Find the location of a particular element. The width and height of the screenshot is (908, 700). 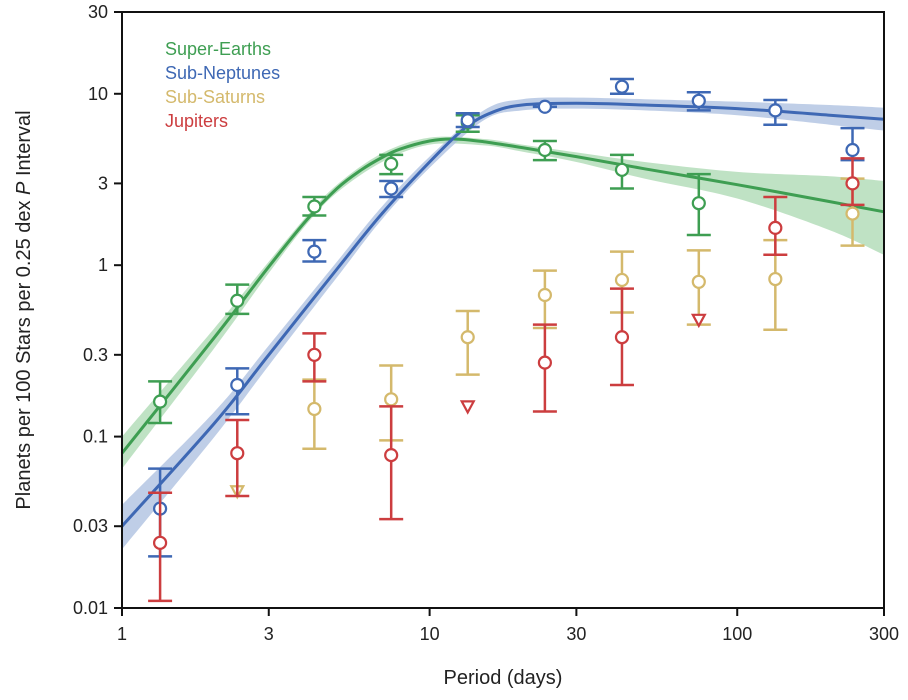

y-tick-label: 3 is located at coordinates (103, 183).